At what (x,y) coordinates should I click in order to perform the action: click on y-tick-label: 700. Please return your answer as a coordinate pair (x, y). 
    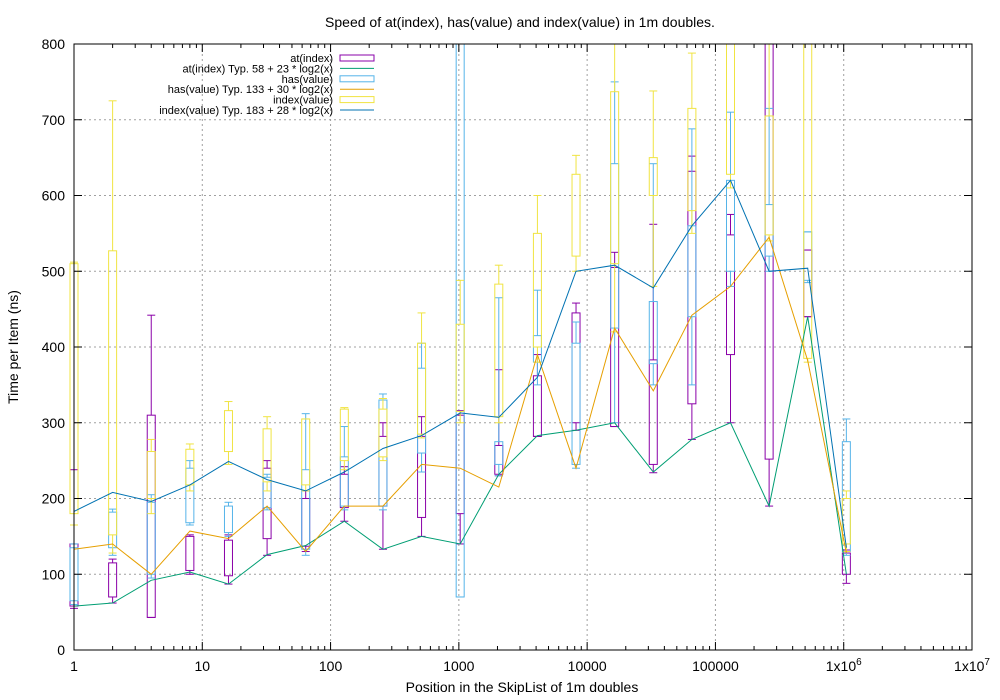
    Looking at the image, I should click on (54, 120).